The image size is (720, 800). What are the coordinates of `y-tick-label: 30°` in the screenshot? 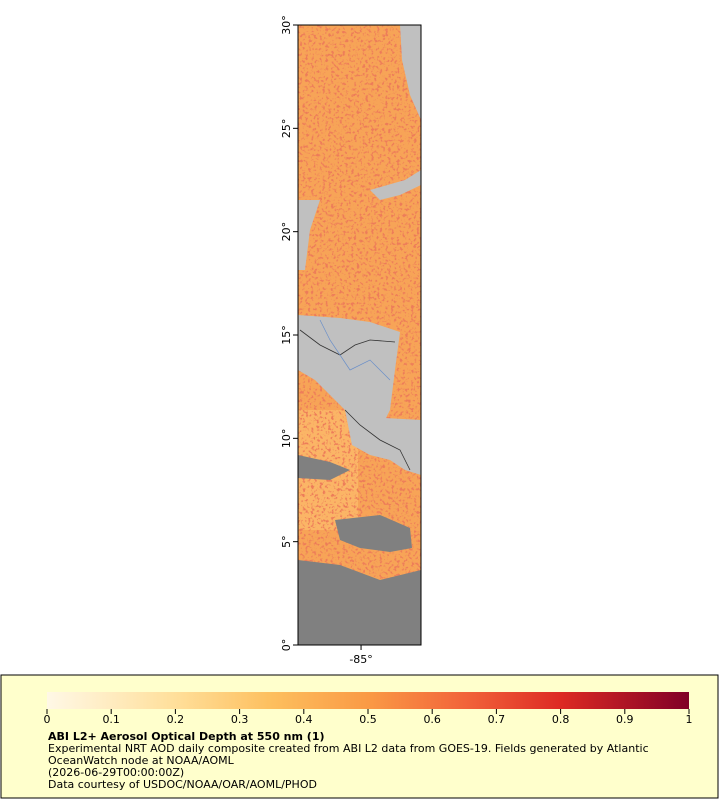 It's located at (286, 25).